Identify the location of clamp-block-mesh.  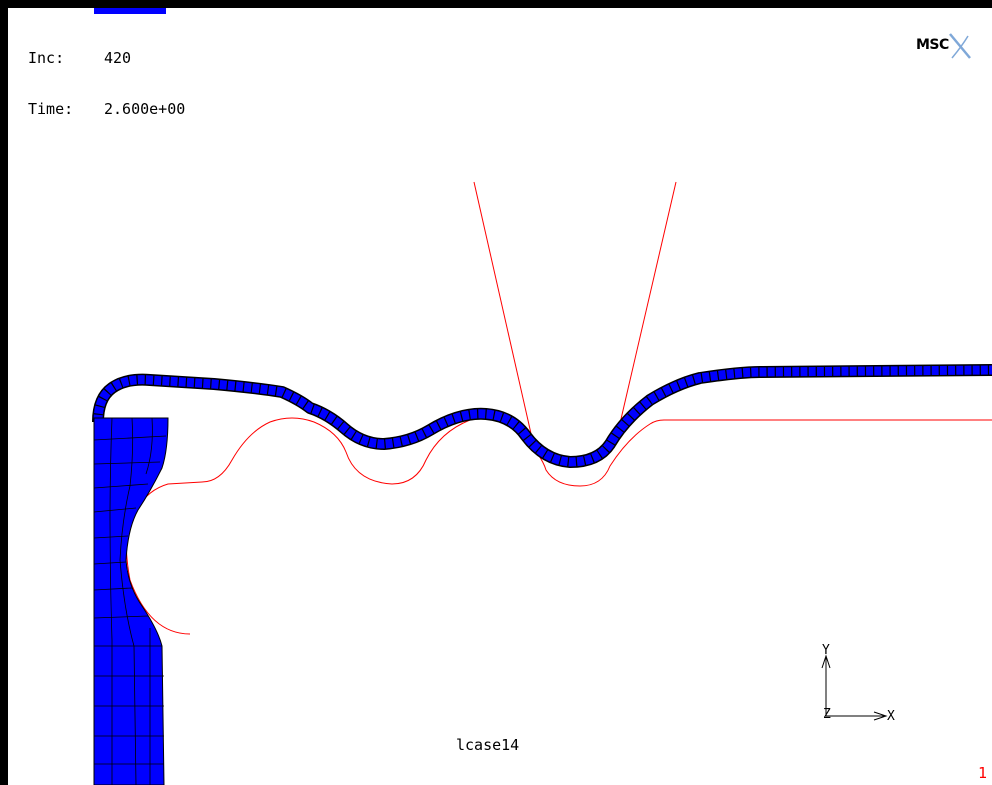
(131, 601).